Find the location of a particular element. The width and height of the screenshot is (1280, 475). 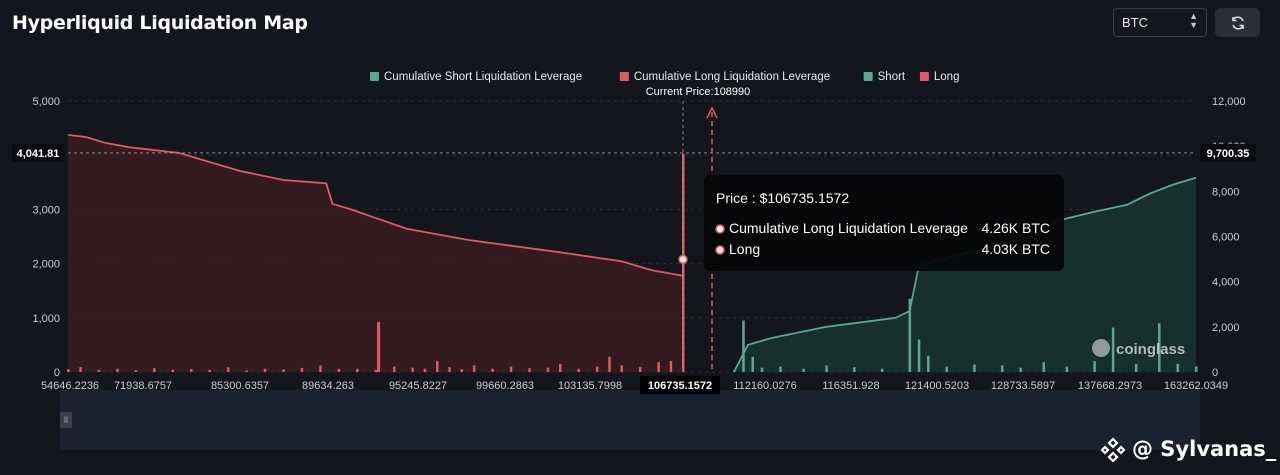

x-tick-label: 137668.2973 is located at coordinates (1110, 386).